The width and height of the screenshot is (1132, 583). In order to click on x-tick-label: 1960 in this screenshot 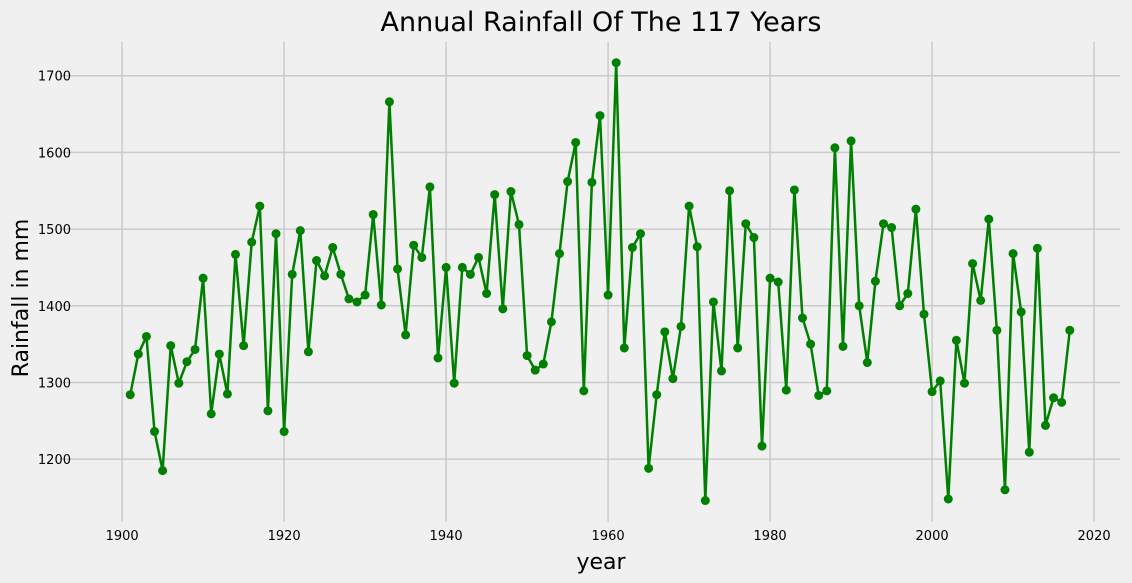, I will do `click(608, 536)`.